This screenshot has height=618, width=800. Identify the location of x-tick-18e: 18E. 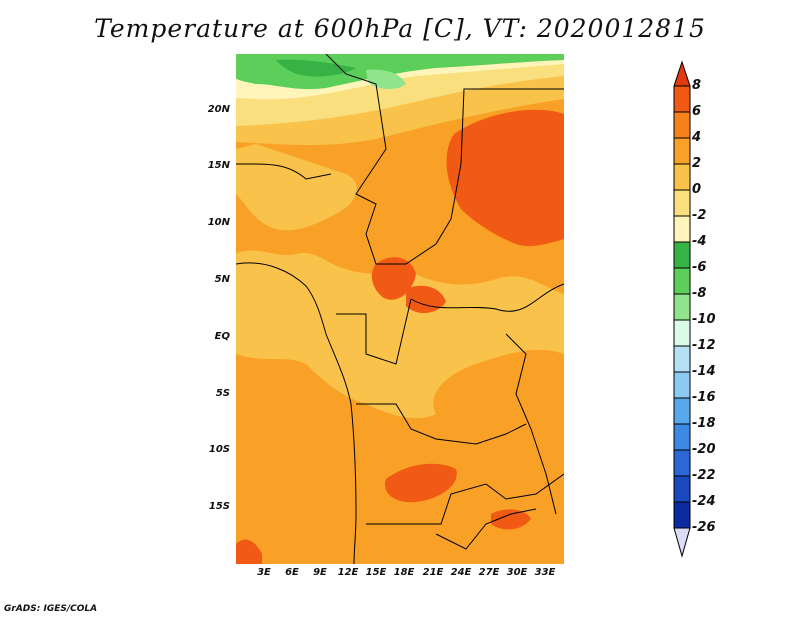
(404, 572).